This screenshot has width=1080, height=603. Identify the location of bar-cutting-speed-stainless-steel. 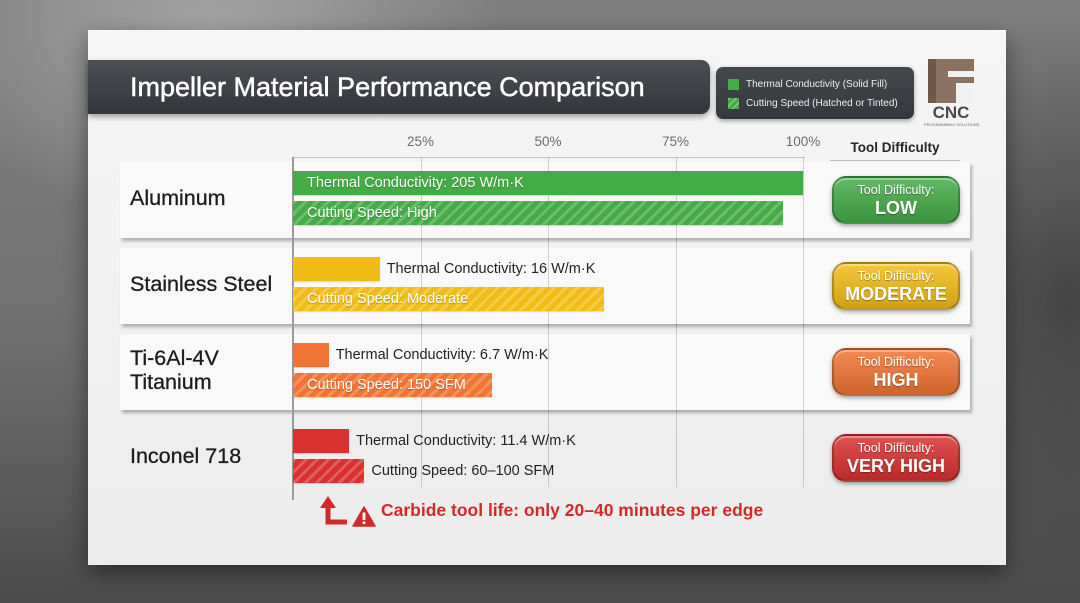
(449, 299).